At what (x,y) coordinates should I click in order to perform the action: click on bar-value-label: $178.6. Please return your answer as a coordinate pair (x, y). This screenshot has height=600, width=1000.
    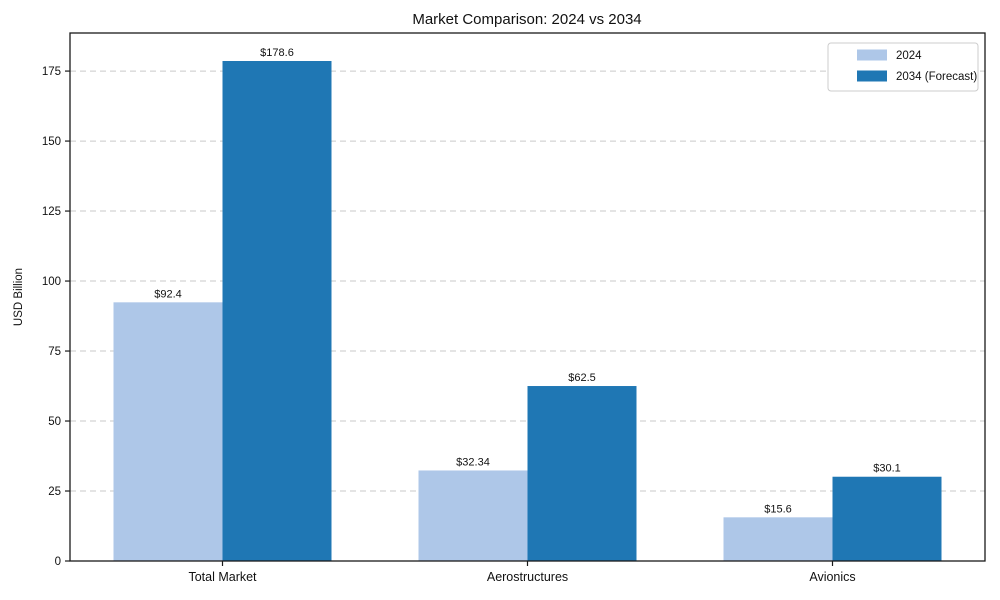
    Looking at the image, I should click on (277, 53).